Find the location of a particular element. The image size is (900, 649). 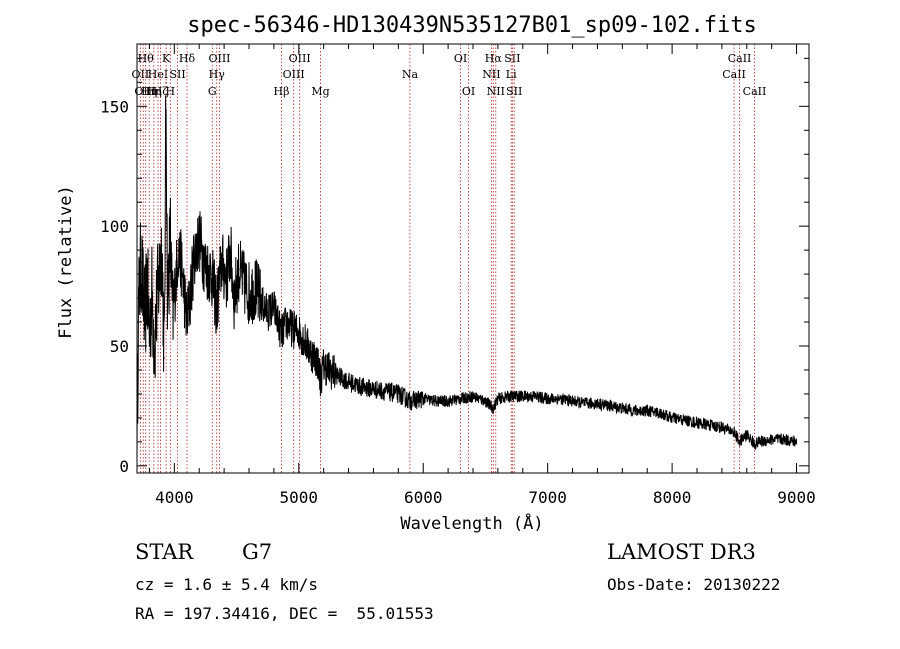

line-marker-label-28: CaII is located at coordinates (740, 58).